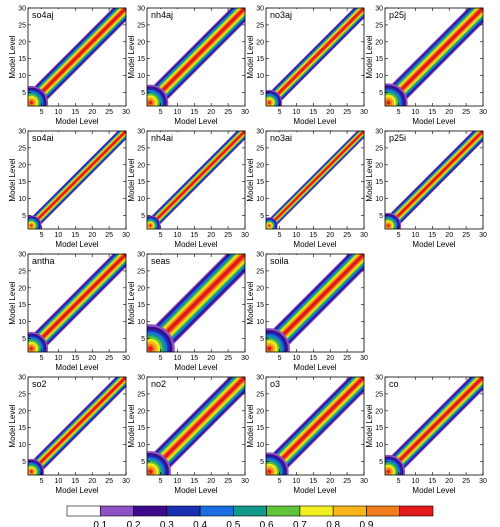 The height and width of the screenshot is (527, 500). Describe the element at coordinates (134, 523) in the screenshot. I see `colorbar-label: 0.2` at that location.